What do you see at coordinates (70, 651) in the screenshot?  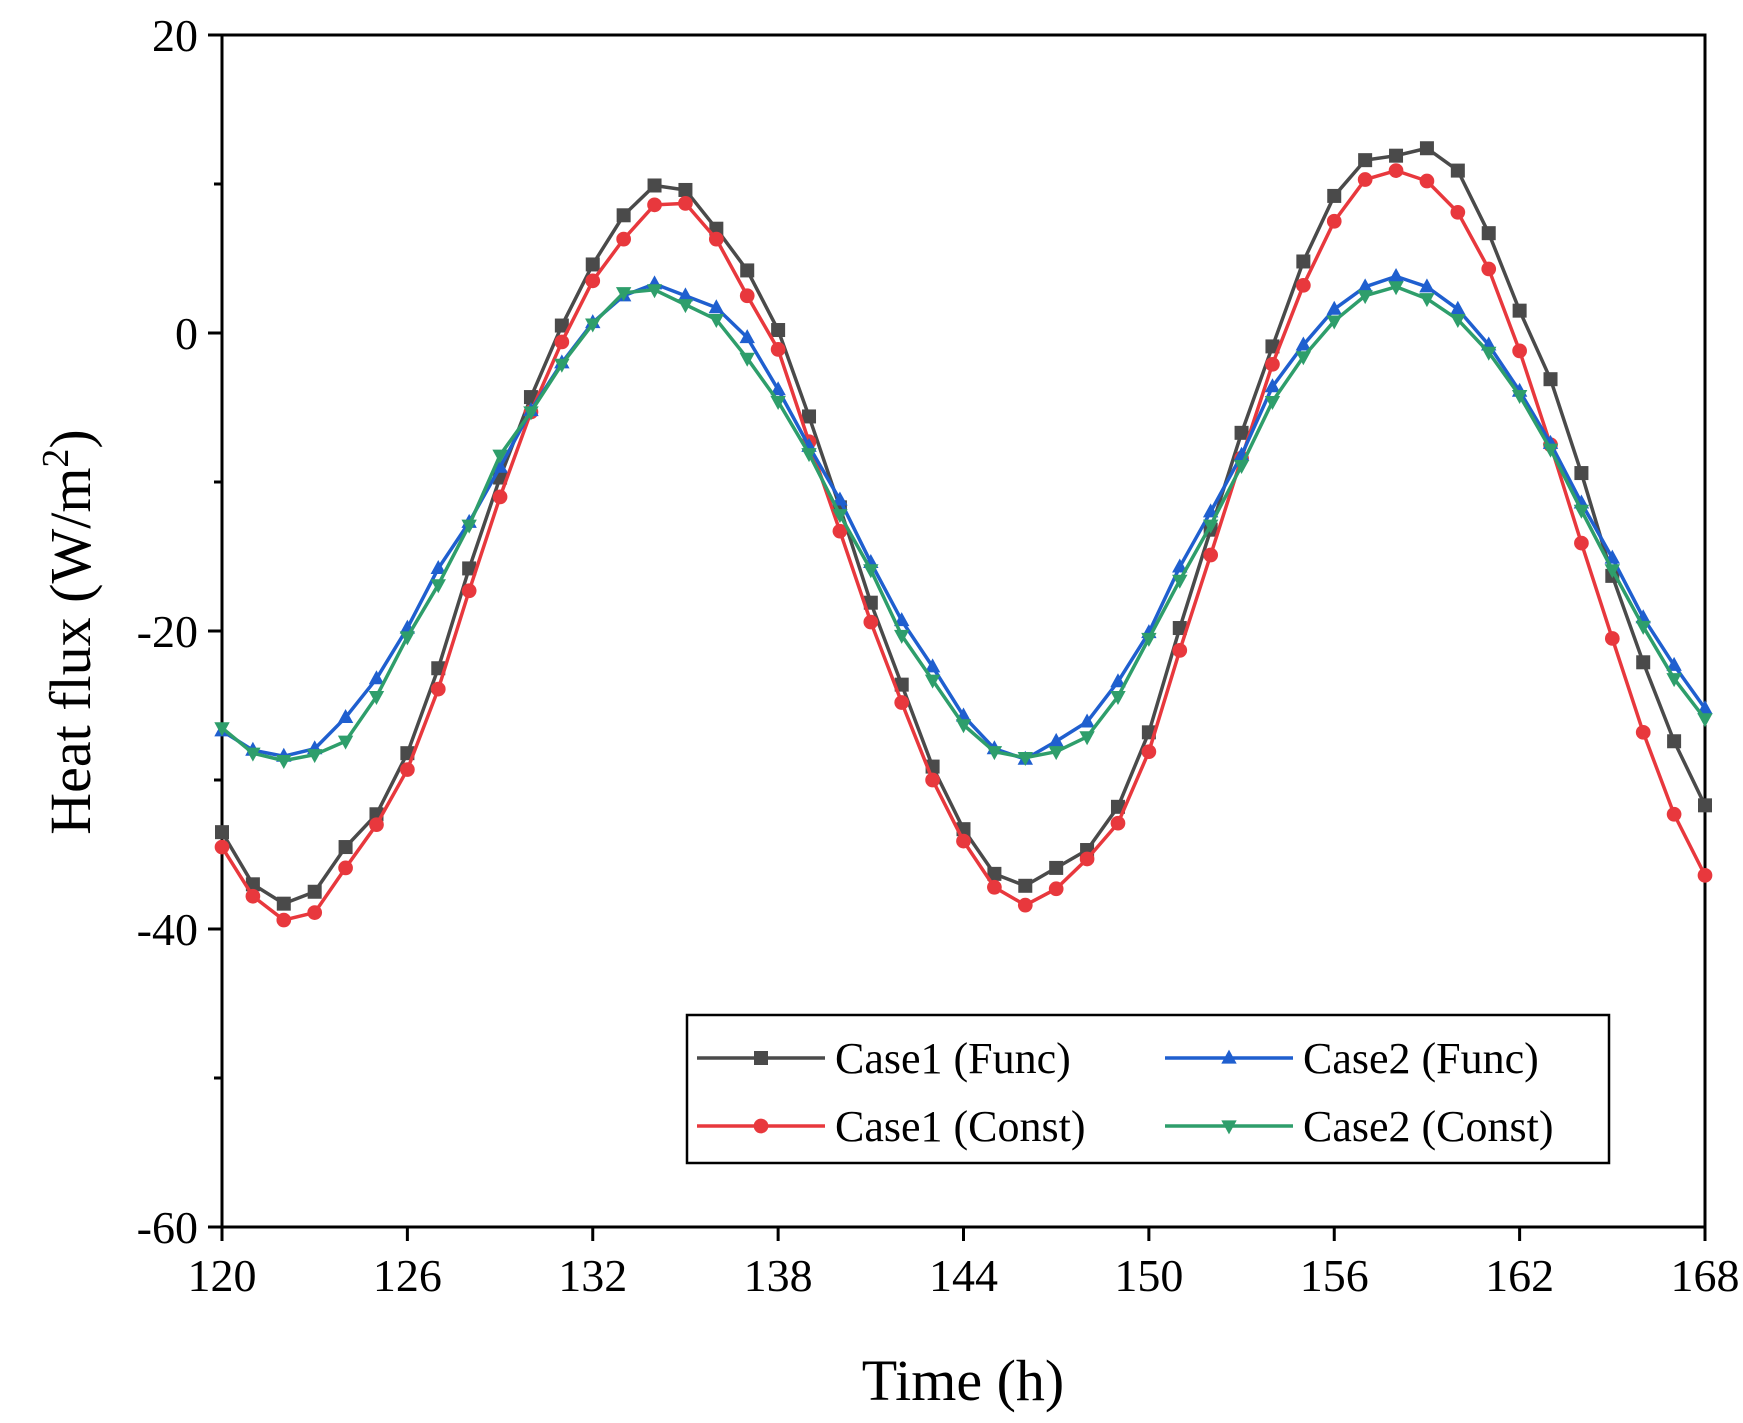 I see `y-axis-title-main: Heat flux (W/m` at bounding box center [70, 651].